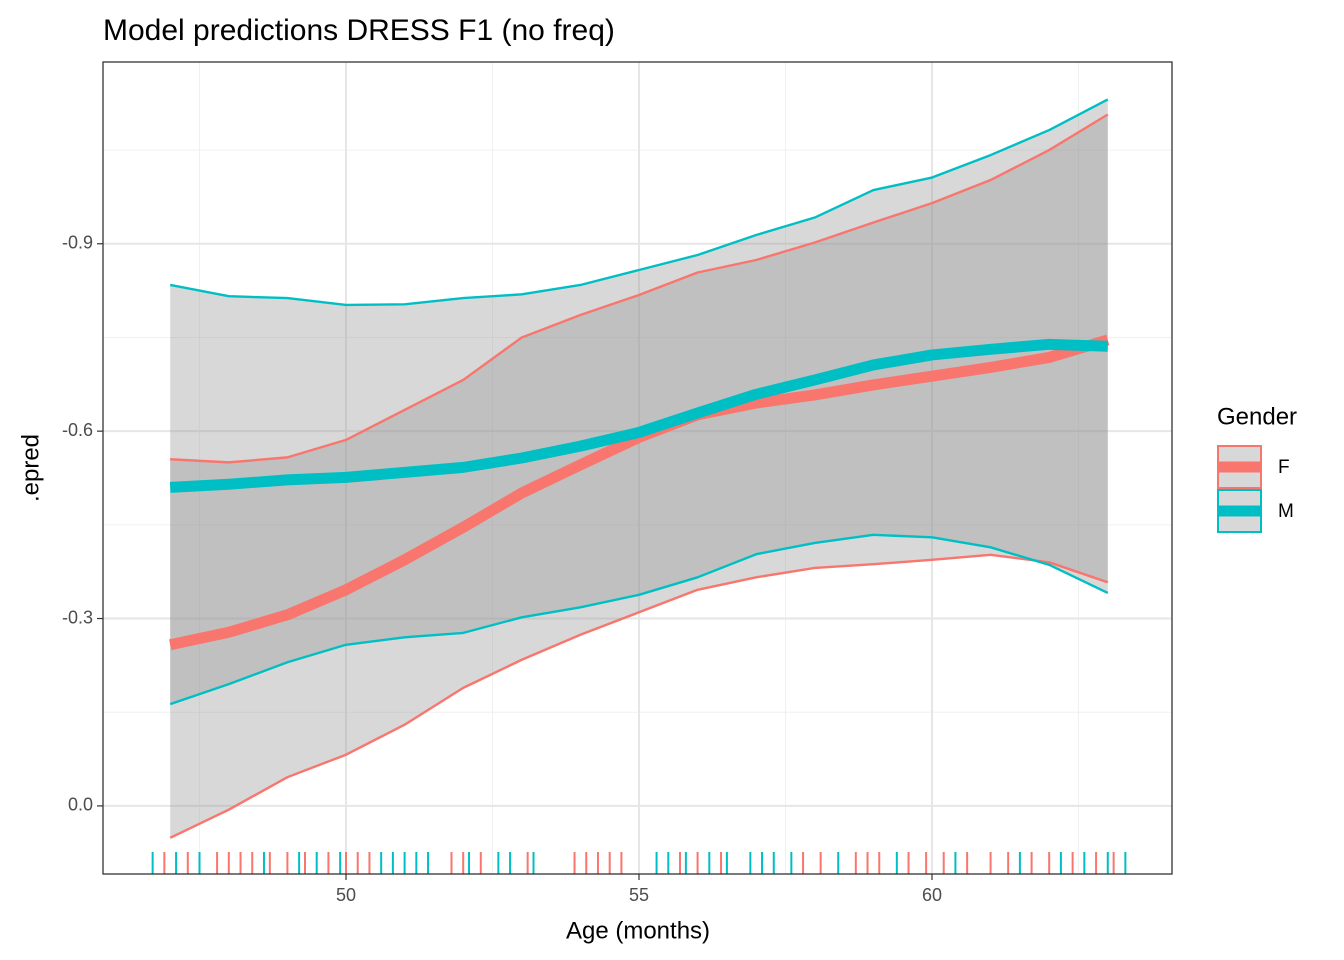 Image resolution: width=1344 pixels, height=960 pixels. What do you see at coordinates (1284, 467) in the screenshot?
I see `legend-label: F` at bounding box center [1284, 467].